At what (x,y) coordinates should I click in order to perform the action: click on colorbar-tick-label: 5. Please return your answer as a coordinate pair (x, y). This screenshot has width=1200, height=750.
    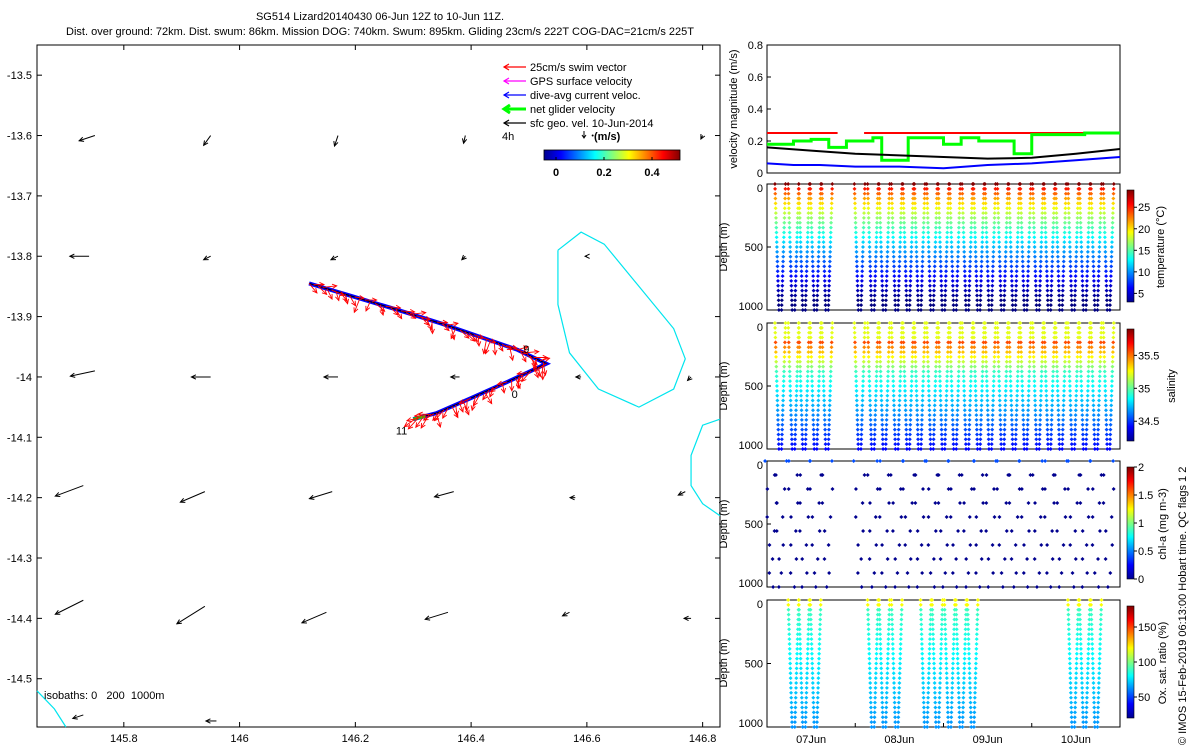
    Looking at the image, I should click on (1141, 294).